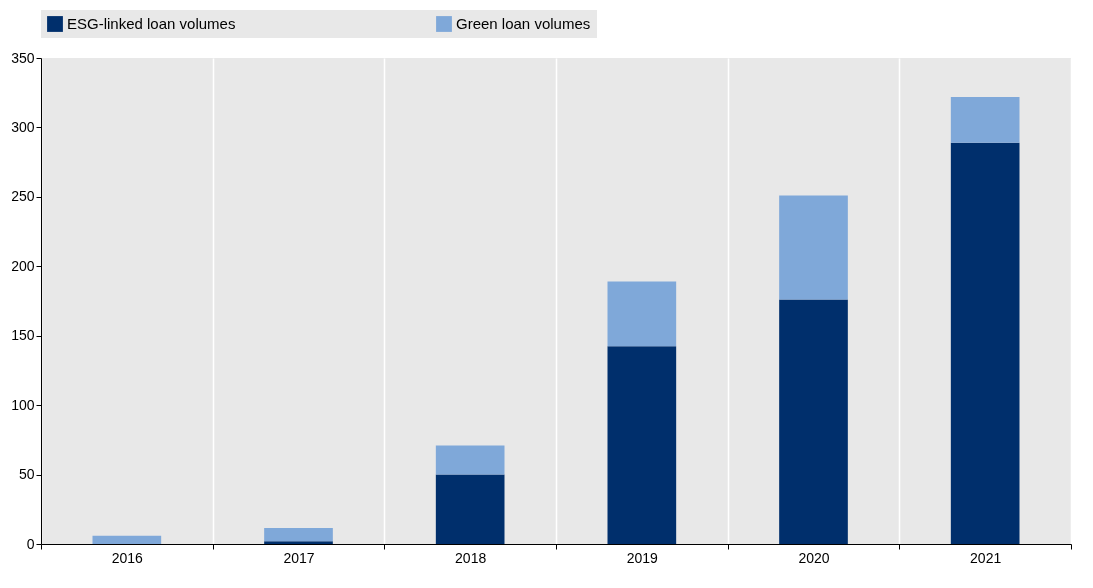  What do you see at coordinates (26, 474) in the screenshot?
I see `y-tick-label: 50` at bounding box center [26, 474].